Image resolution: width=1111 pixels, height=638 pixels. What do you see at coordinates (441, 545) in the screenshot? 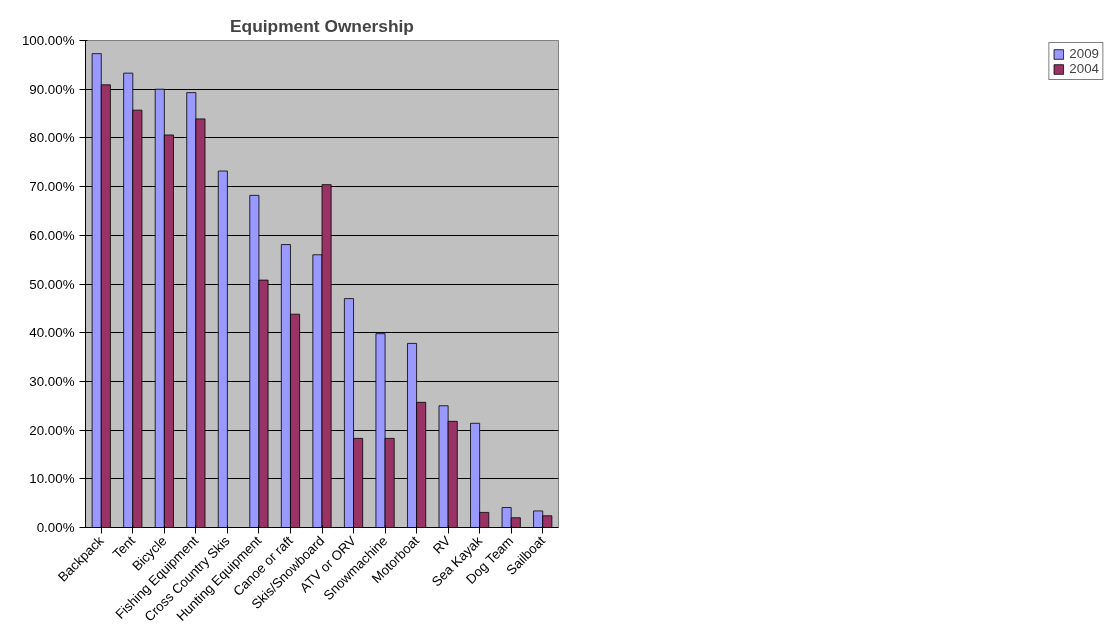
I see `x-tick-label: RV` at bounding box center [441, 545].